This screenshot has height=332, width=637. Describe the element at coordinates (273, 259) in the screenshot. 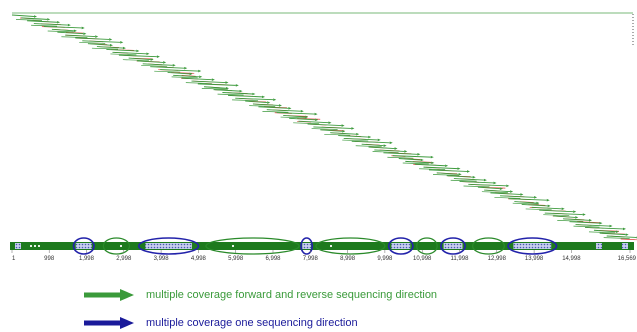

I see `tick-label-8: 6,998` at that location.